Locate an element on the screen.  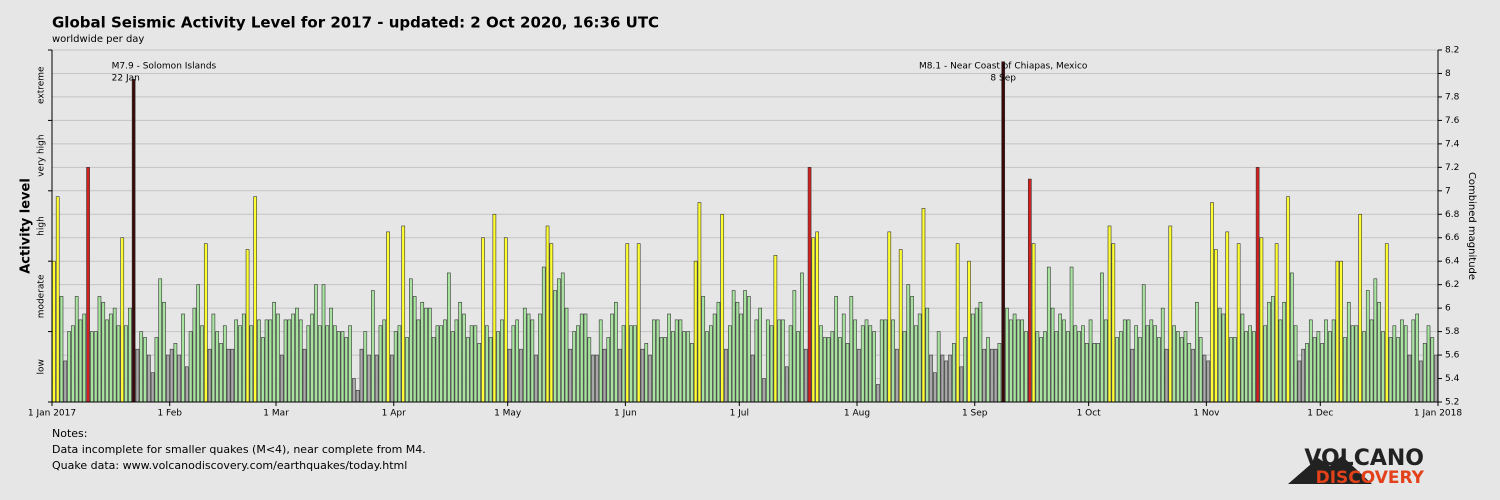
x-tick-label: 1 Nov is located at coordinates (1206, 414).